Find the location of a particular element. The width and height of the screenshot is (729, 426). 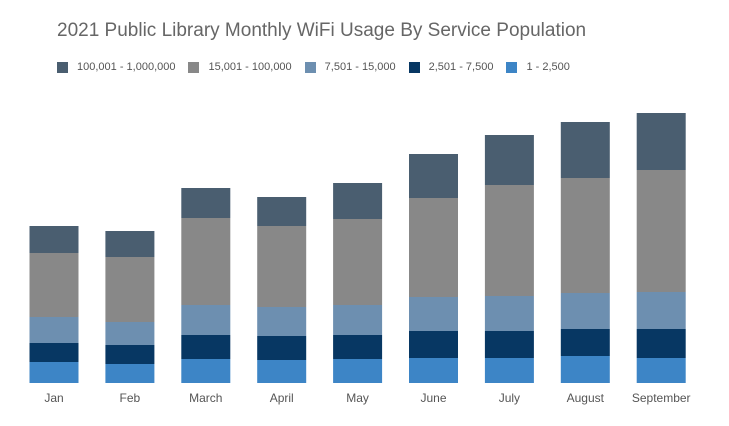

legend-item-1-2500: 1 - 2,500 is located at coordinates (538, 67).